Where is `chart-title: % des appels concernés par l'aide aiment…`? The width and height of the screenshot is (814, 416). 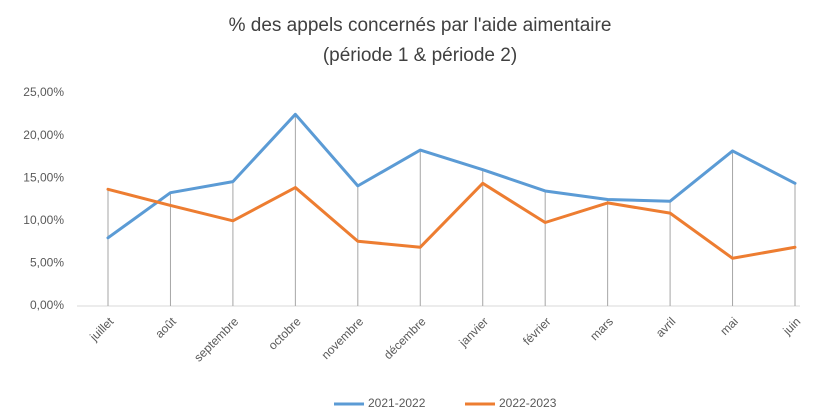 chart-title: % des appels concernés par l'aide aiment… is located at coordinates (420, 25).